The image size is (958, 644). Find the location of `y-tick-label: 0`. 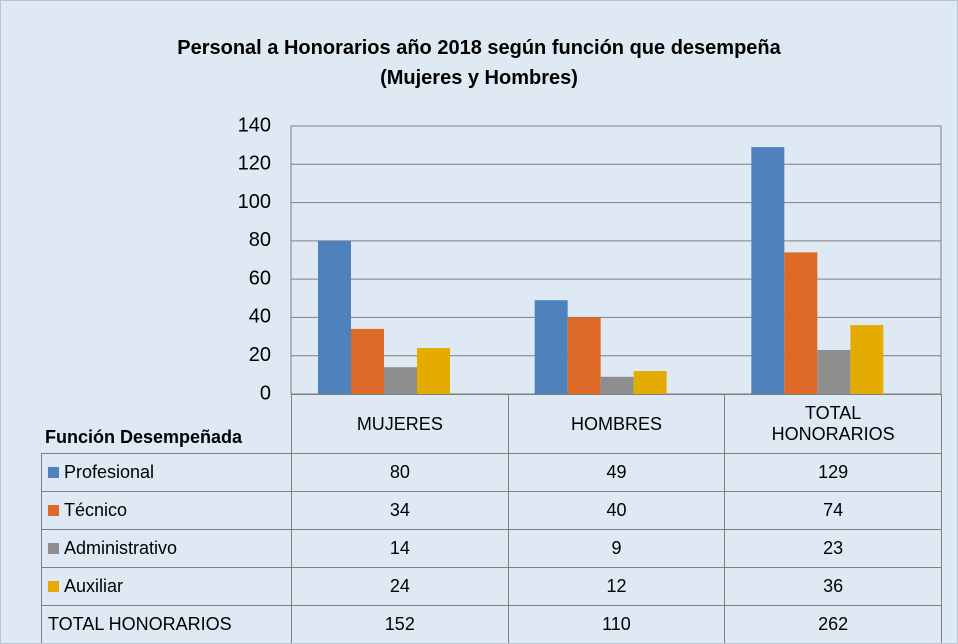

y-tick-label: 0 is located at coordinates (265, 393).